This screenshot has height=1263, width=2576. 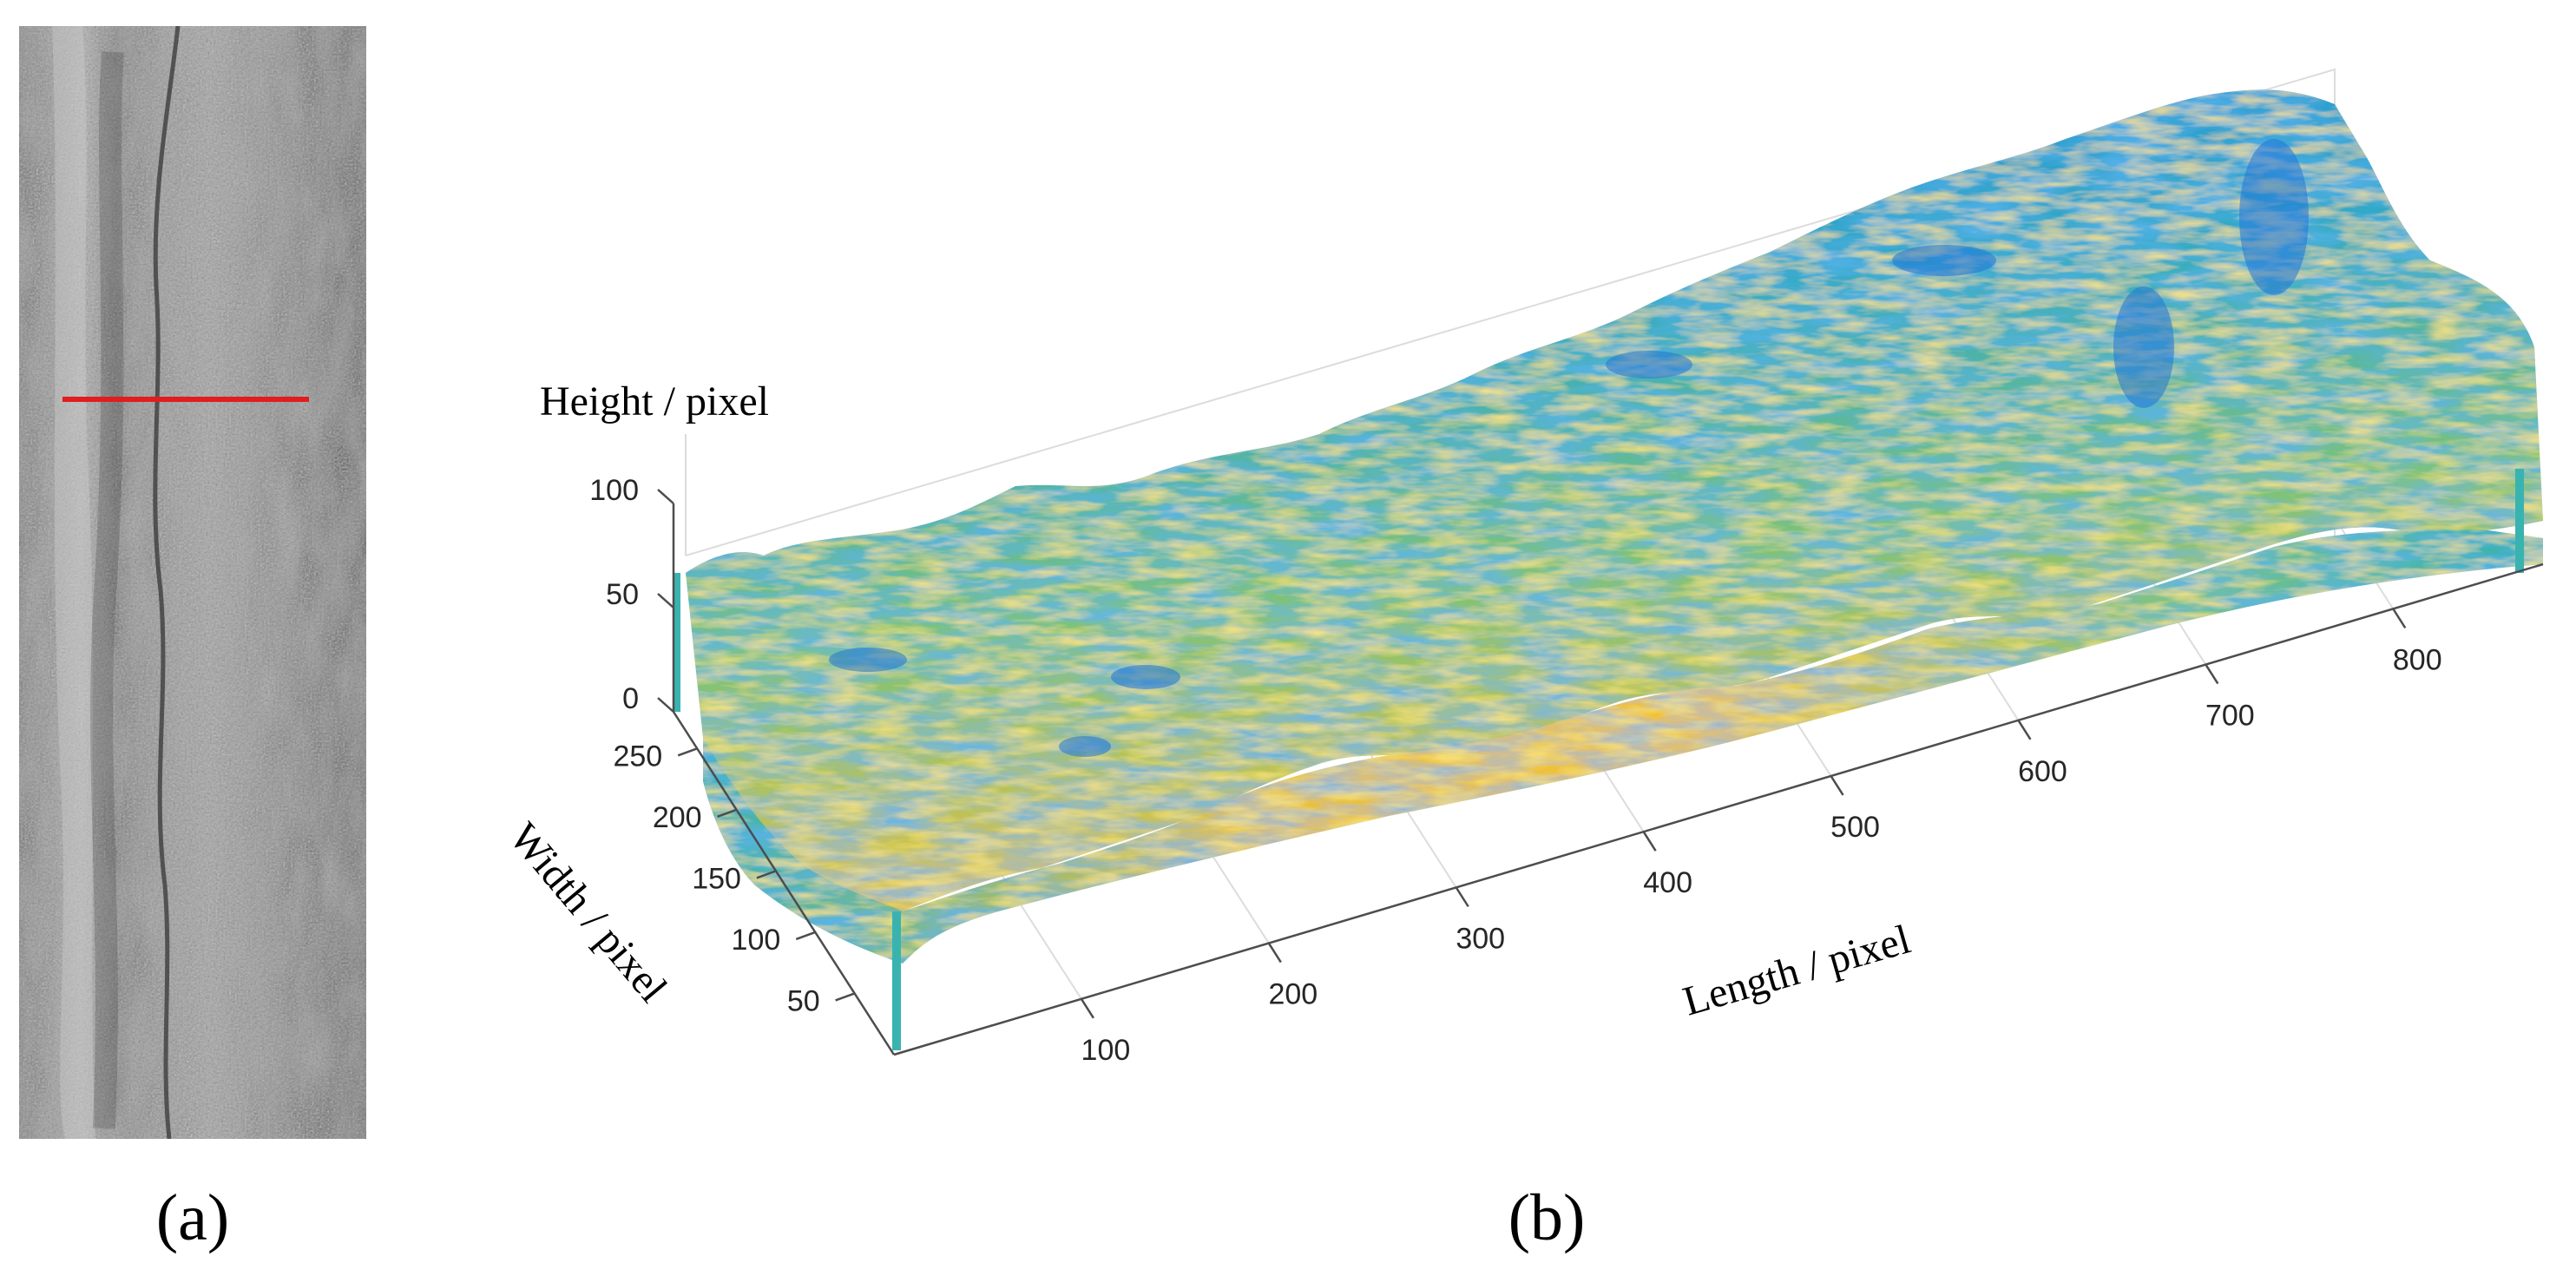 I want to click on z-tick-label: 0, so click(x=630, y=698).